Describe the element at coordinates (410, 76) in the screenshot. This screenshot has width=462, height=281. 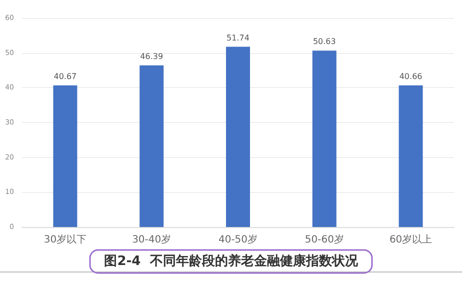
I see `data-label: 40.66` at that location.